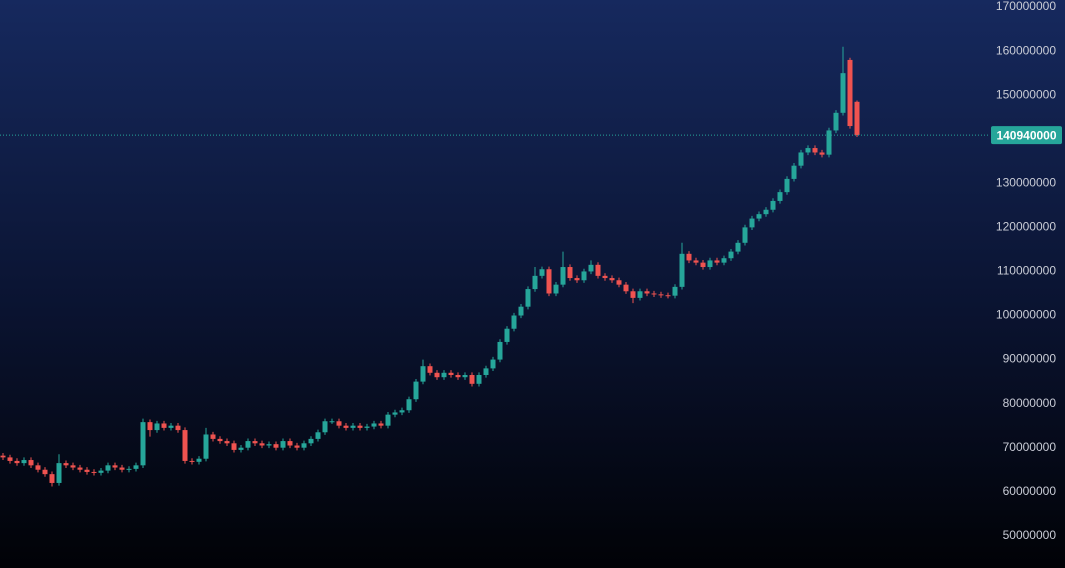 The width and height of the screenshot is (1065, 568). What do you see at coordinates (1027, 271) in the screenshot?
I see `y-tick-label: 110000000` at bounding box center [1027, 271].